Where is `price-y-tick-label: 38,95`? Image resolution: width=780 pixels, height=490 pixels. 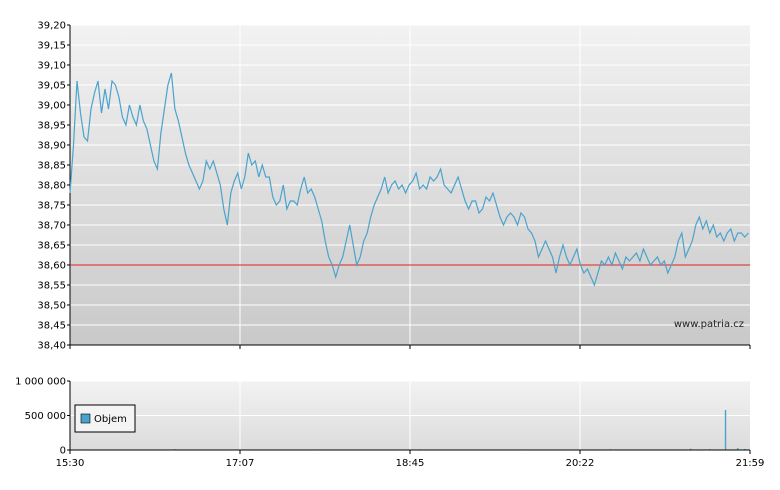 price-y-tick-label: 38,95 is located at coordinates (51, 126).